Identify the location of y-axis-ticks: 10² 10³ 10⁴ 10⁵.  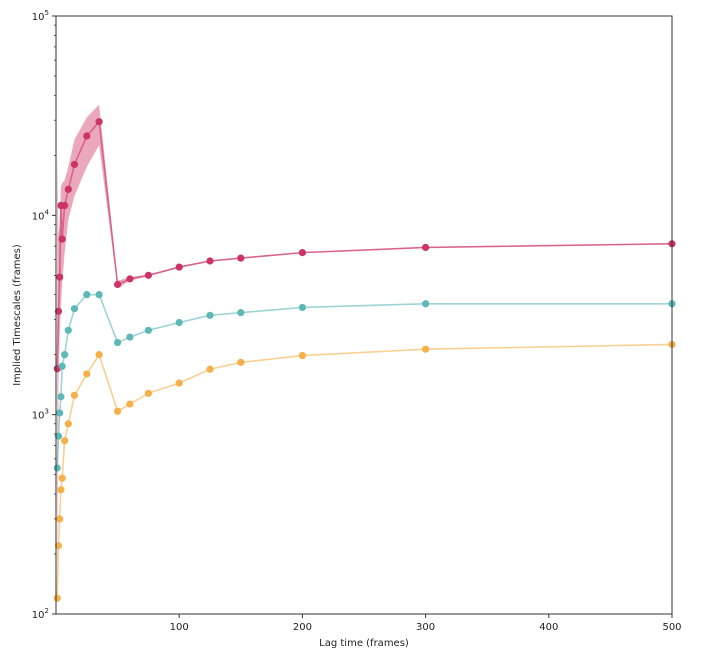
(44, 315).